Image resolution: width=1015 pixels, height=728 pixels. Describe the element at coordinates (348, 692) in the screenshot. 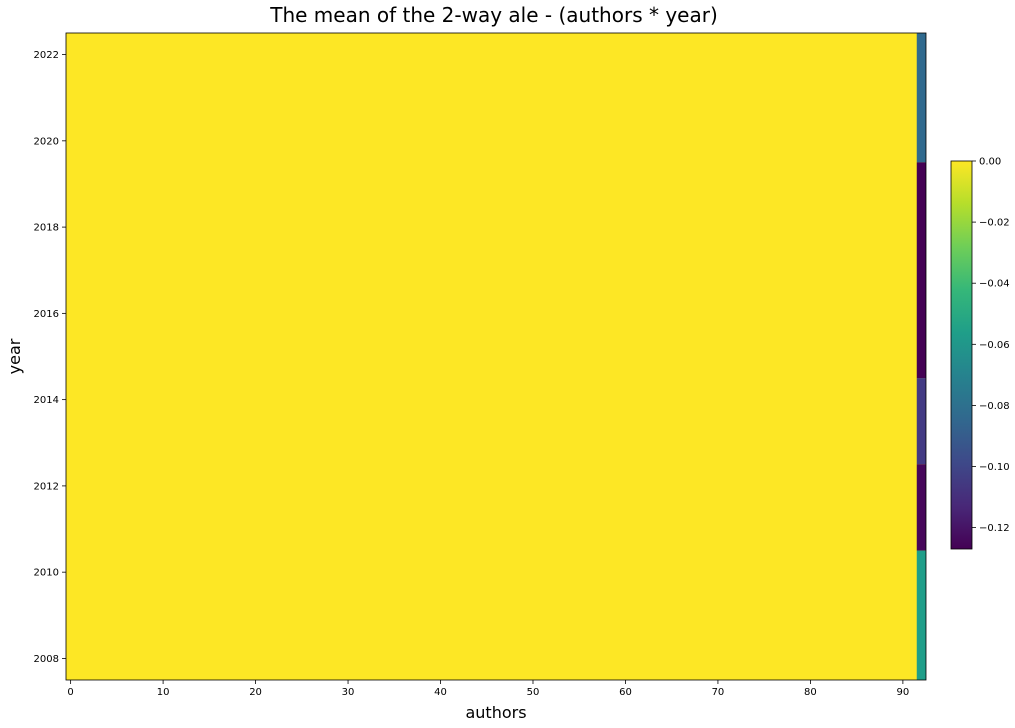

I see `x-tick-label: 30` at that location.